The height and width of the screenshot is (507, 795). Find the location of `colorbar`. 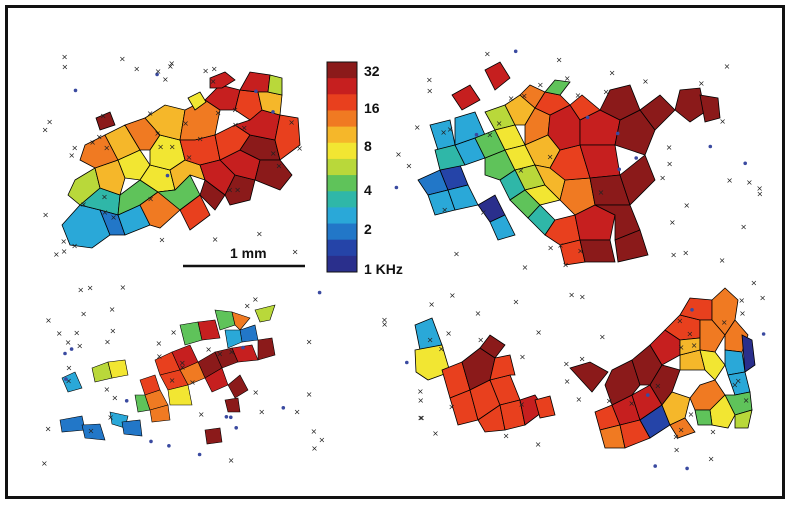

colorbar is located at coordinates (342, 167).